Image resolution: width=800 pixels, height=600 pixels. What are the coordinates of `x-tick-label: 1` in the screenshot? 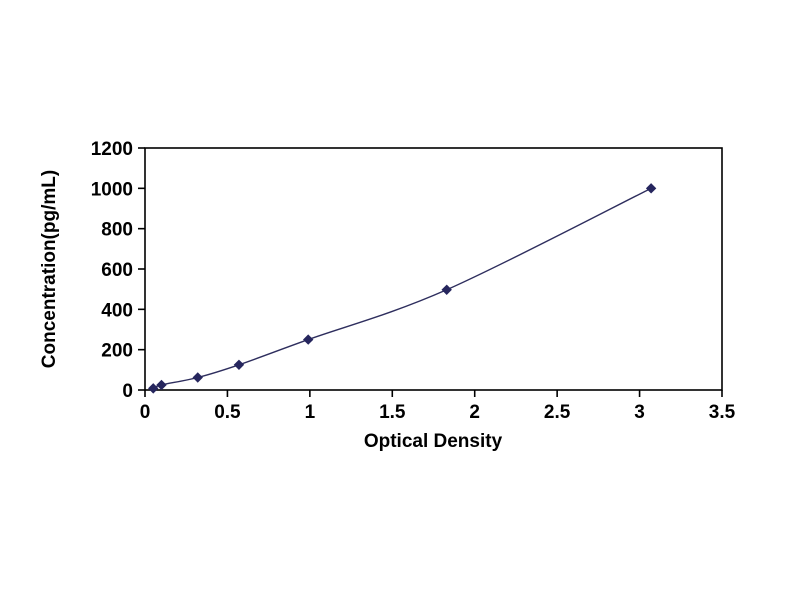 It's located at (310, 412).